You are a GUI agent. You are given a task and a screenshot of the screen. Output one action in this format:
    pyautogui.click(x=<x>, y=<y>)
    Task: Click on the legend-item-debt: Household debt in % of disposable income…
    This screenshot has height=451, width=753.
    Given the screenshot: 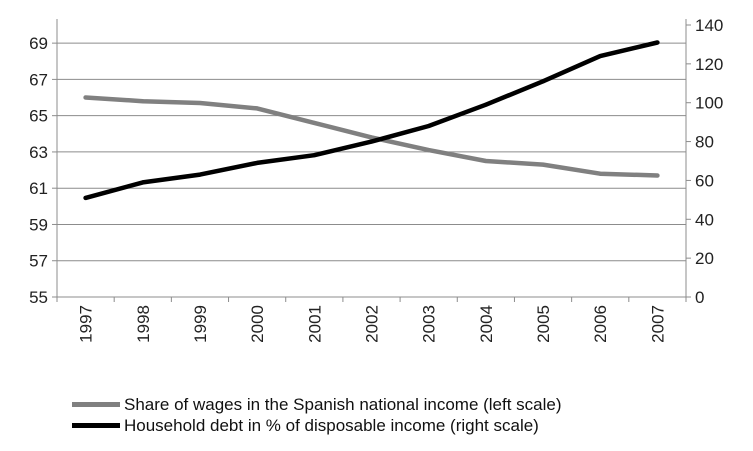 What is the action you would take?
    pyautogui.click(x=317, y=425)
    